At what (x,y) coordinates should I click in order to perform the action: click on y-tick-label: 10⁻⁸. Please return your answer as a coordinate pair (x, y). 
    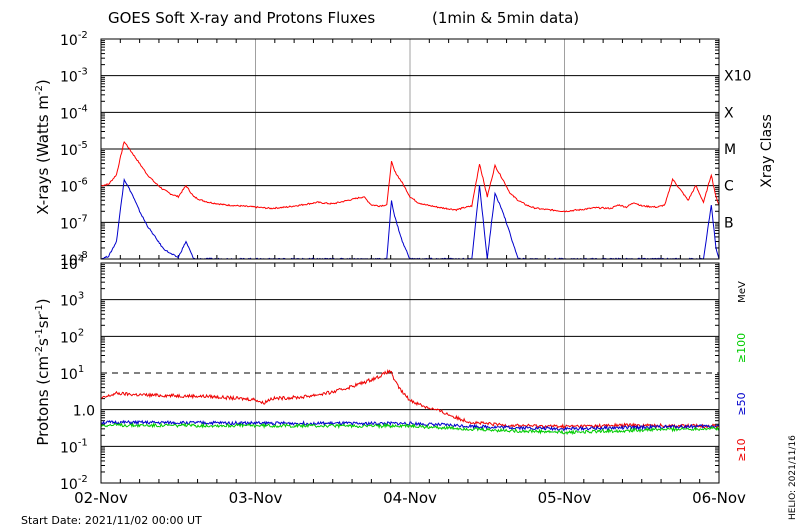
    Looking at the image, I should click on (74, 259).